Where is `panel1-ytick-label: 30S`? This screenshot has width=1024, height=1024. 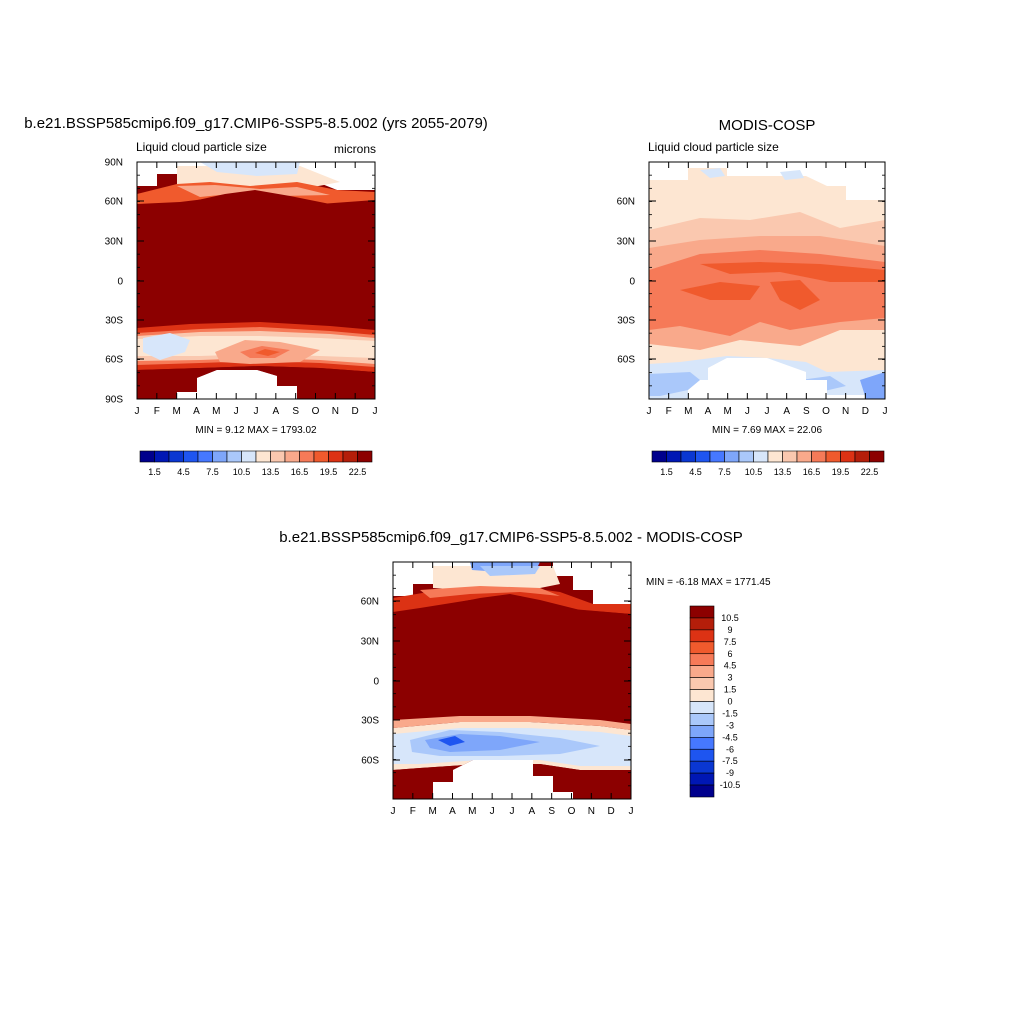
panel1-ytick-label: 30S is located at coordinates (114, 321).